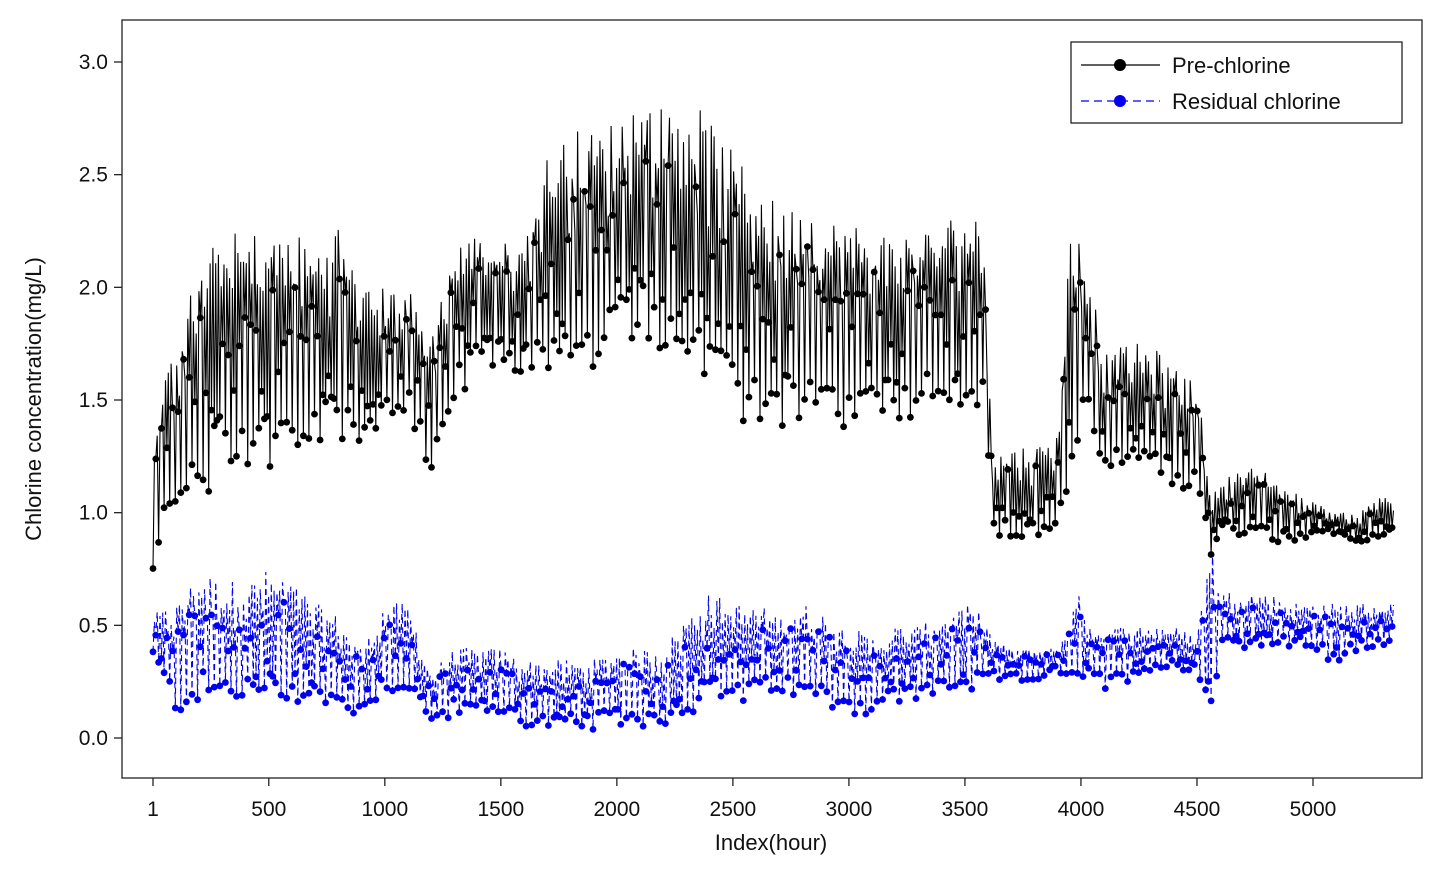  What do you see at coordinates (93, 175) in the screenshot?
I see `y-tick-label: 2.5` at bounding box center [93, 175].